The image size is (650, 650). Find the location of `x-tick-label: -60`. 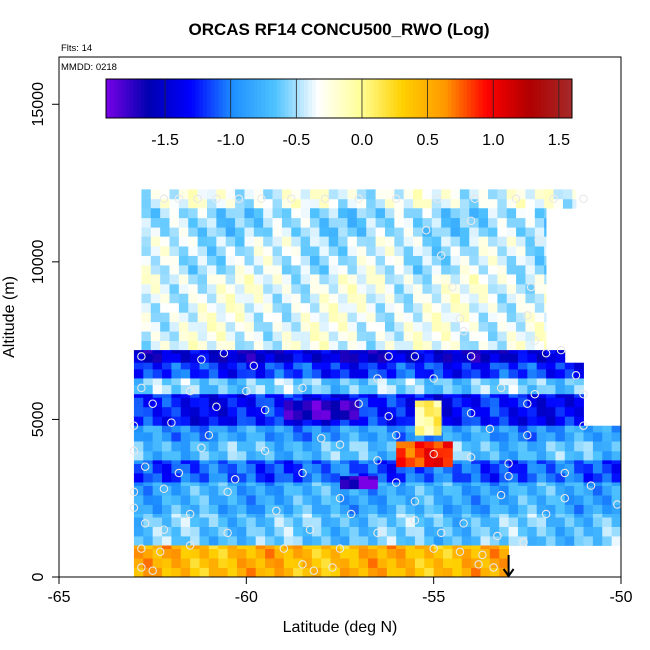

x-tick-label: -60 is located at coordinates (246, 597).